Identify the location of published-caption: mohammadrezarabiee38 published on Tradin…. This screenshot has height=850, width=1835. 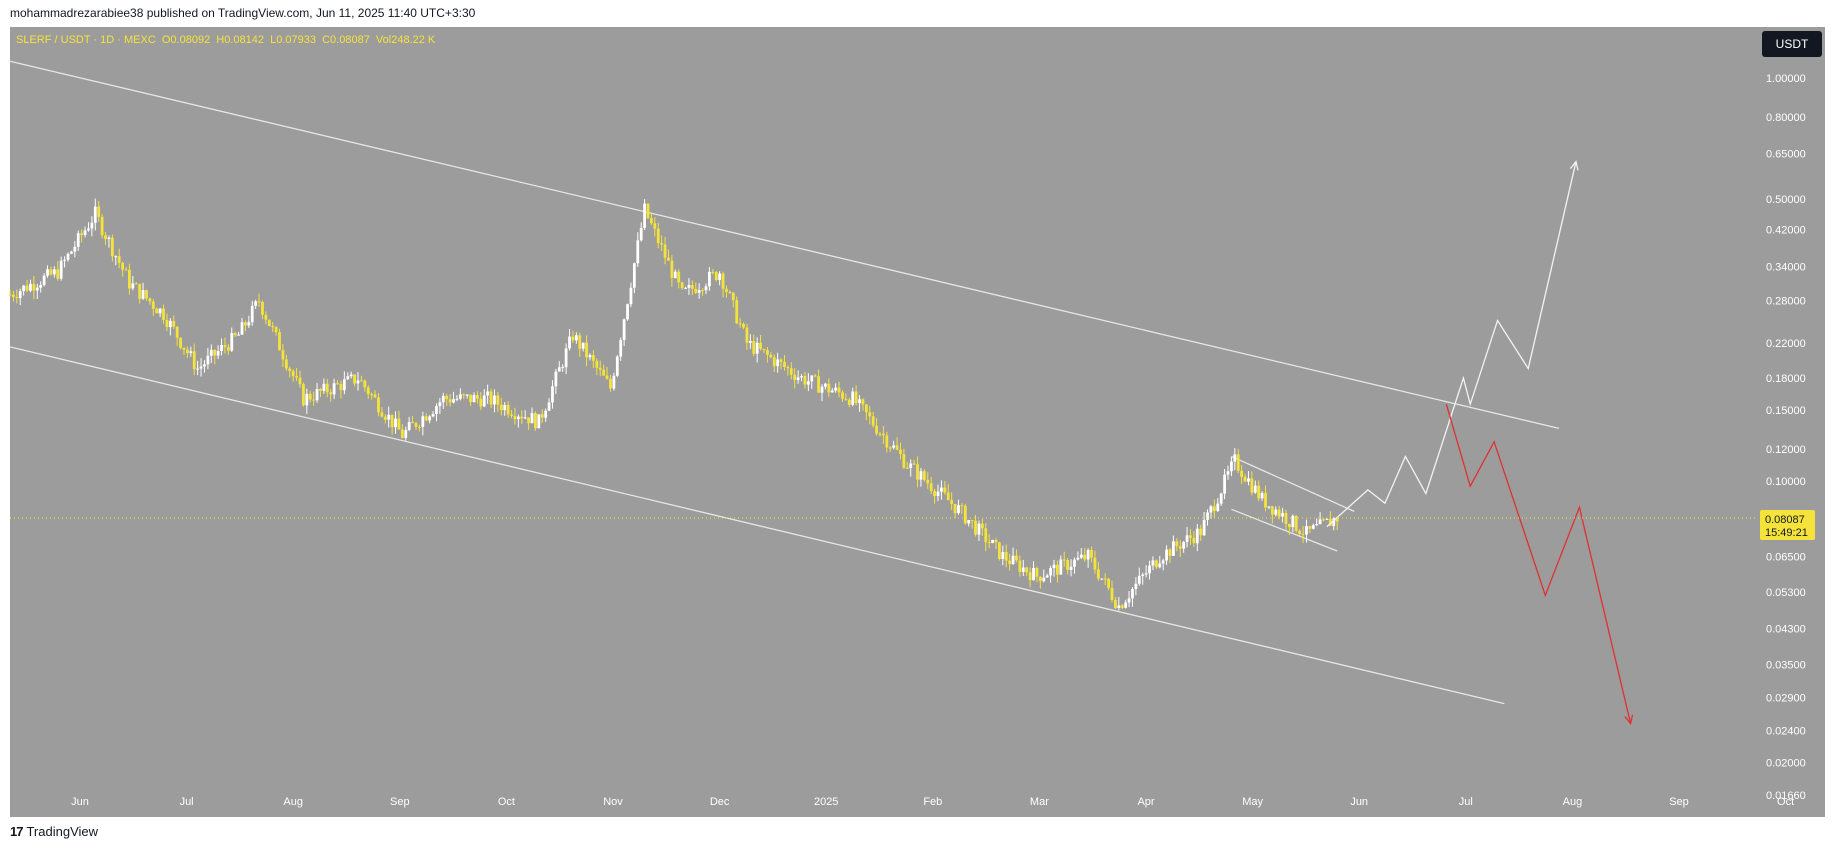
(243, 13).